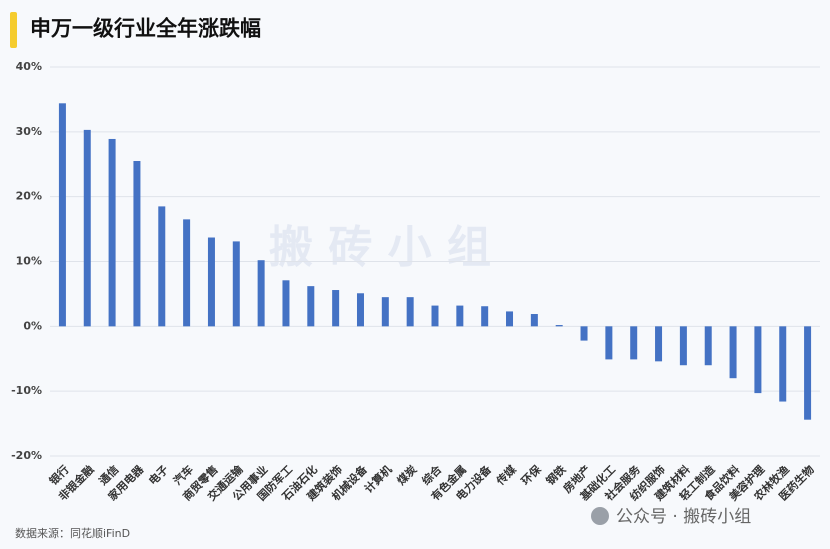 The height and width of the screenshot is (549, 830). What do you see at coordinates (29, 261) in the screenshot?
I see `y-tick-label: 10%` at bounding box center [29, 261].